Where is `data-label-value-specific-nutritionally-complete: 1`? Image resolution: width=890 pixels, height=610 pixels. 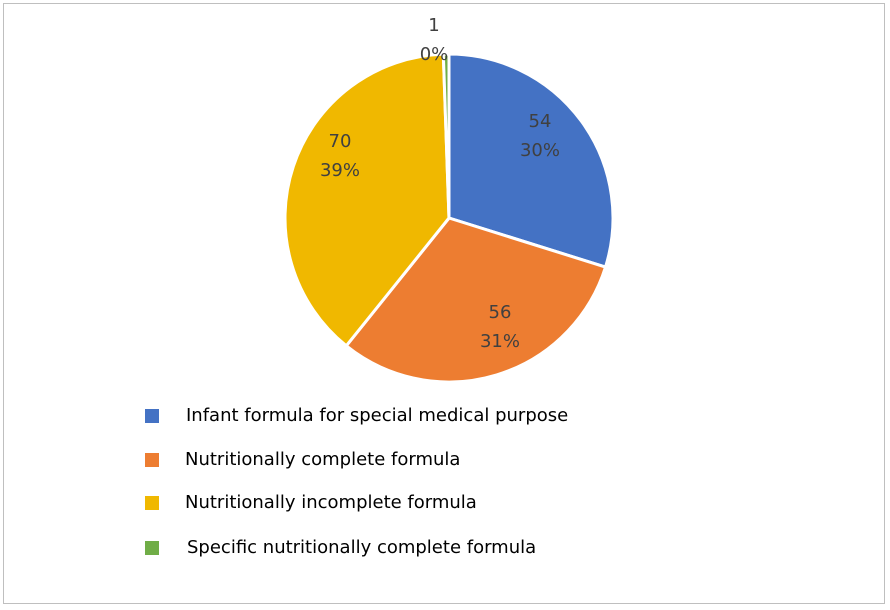
data-label-value-specific-nutritionally-complete: 1 is located at coordinates (433, 25).